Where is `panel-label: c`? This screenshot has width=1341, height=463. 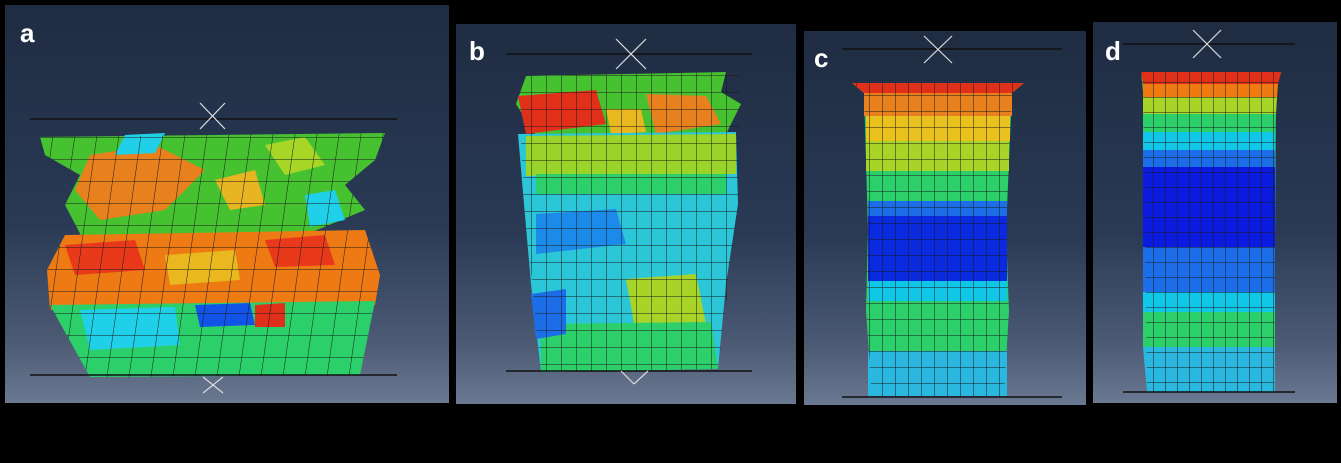
panel-label: c is located at coordinates (821, 58).